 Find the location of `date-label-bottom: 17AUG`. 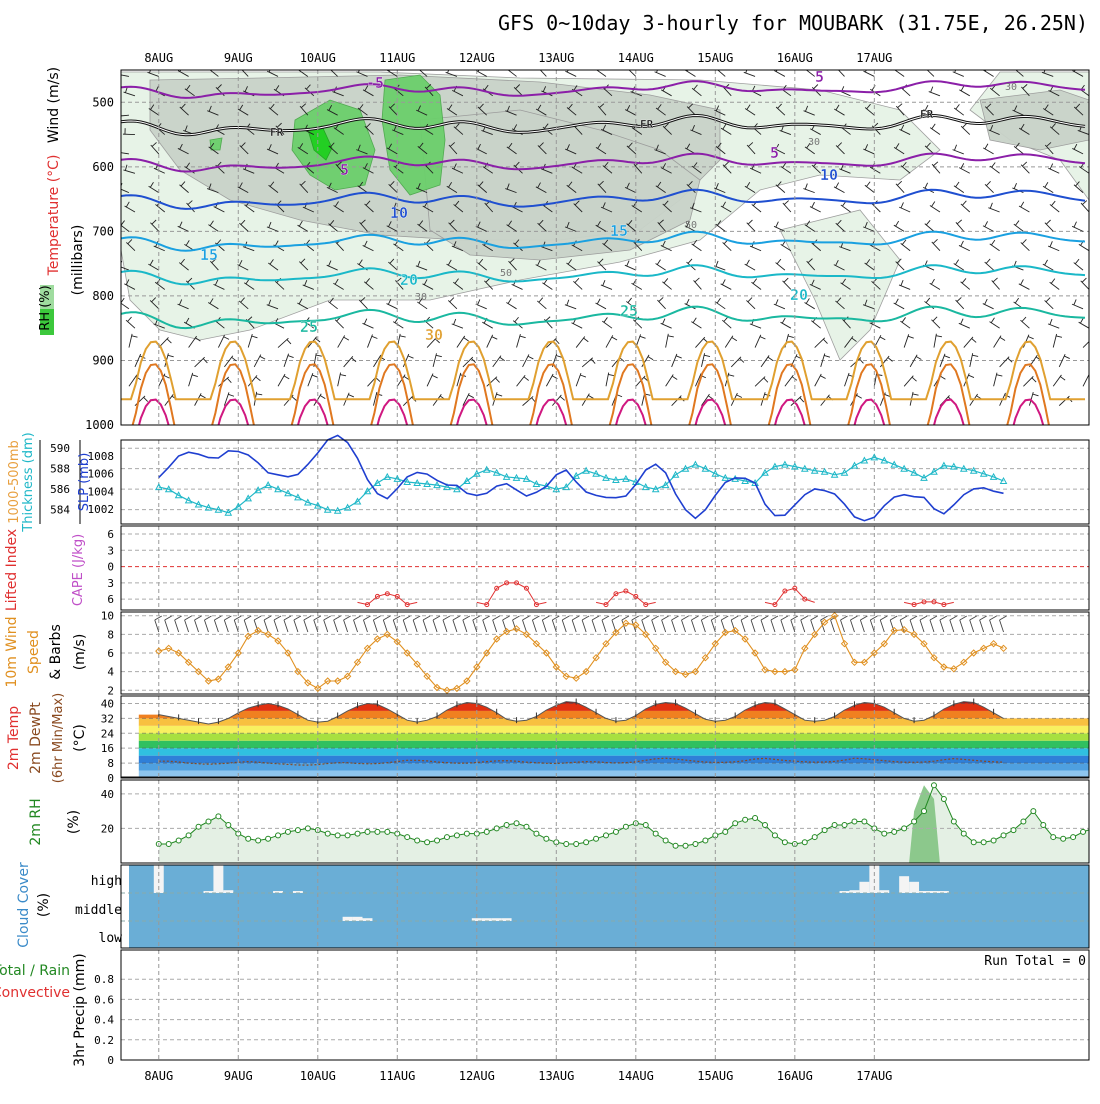

date-label-bottom: 17AUG is located at coordinates (874, 1076).